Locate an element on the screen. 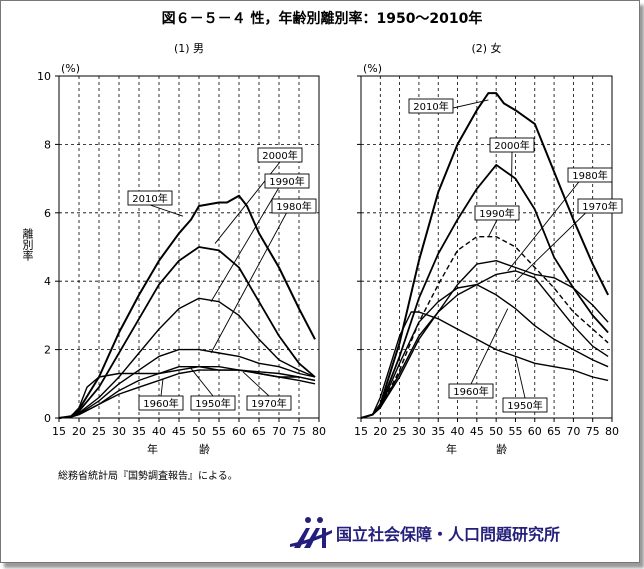 The height and width of the screenshot is (569, 644). series-label-male-2010年: 2010年 is located at coordinates (149, 198).